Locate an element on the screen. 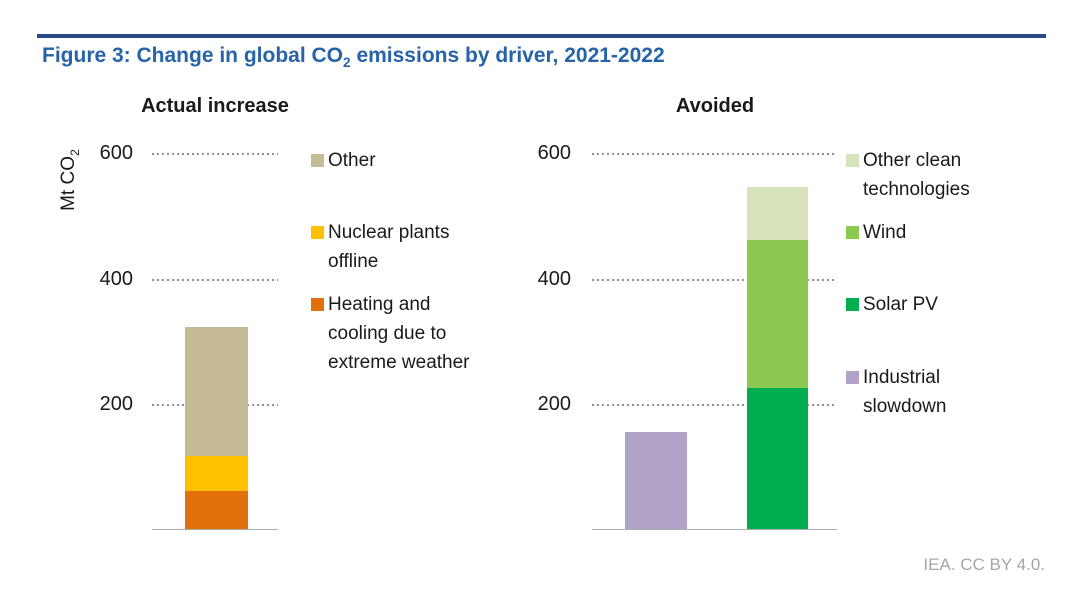 This screenshot has width=1067, height=590. legend-item-nuclear-plants-offline: Nuclear plants offline is located at coordinates (398, 247).